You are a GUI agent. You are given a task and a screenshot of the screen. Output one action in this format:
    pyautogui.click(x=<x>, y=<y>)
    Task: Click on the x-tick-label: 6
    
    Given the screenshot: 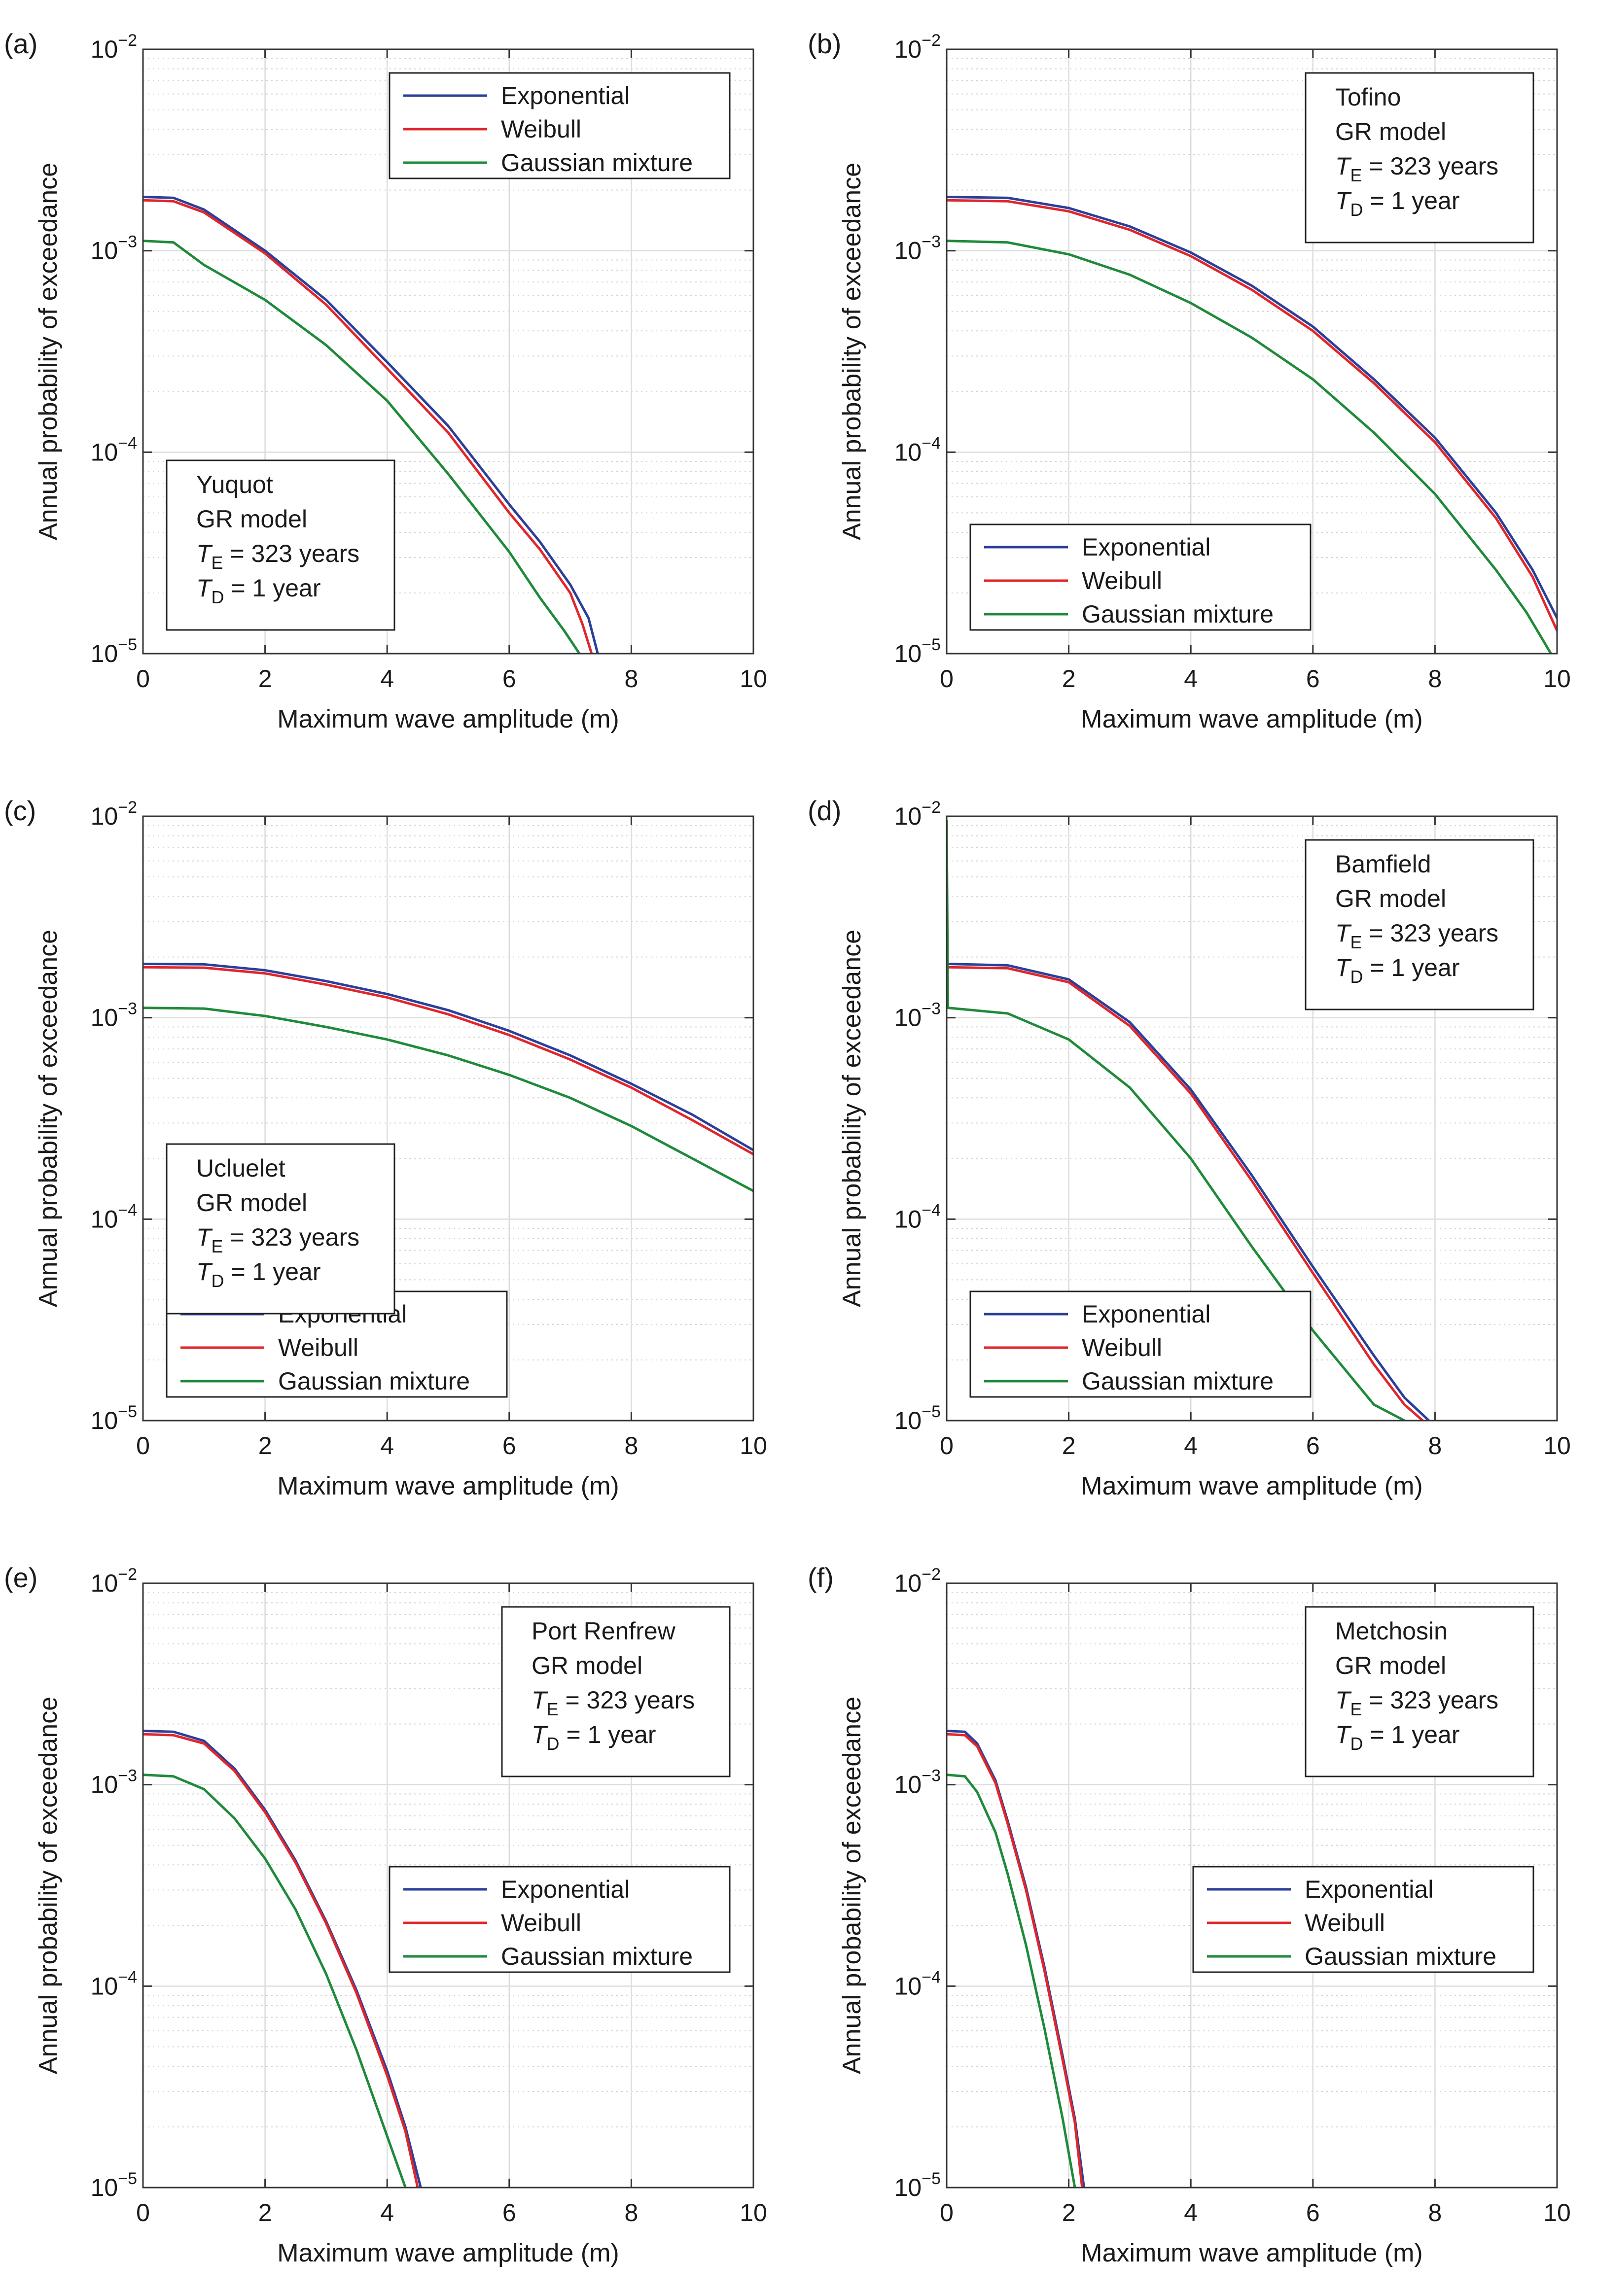 What is the action you would take?
    pyautogui.click(x=1313, y=679)
    